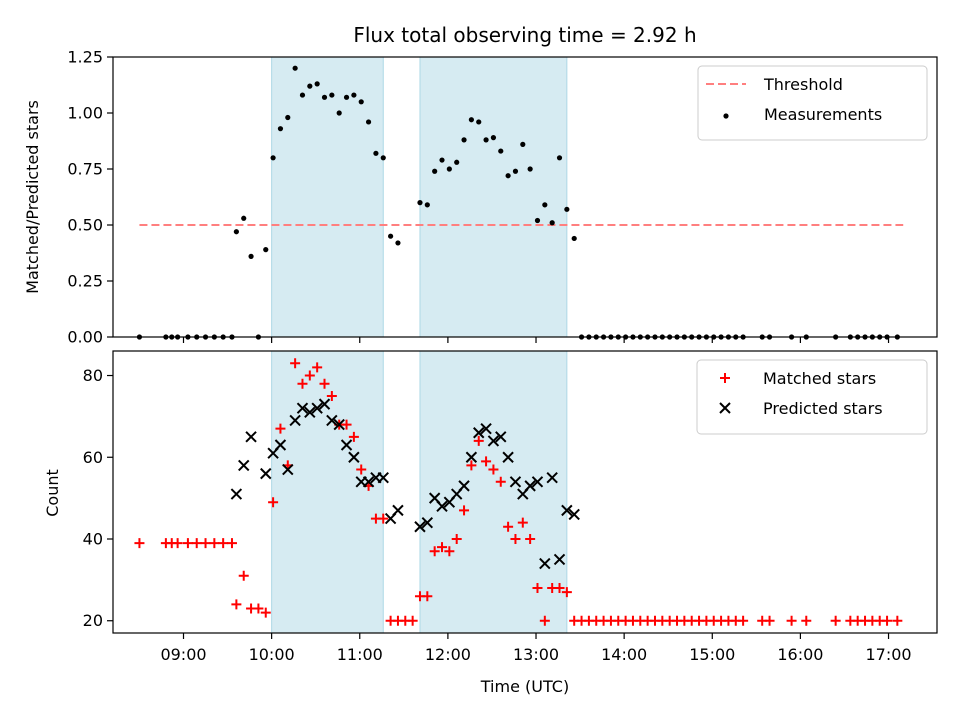  Describe the element at coordinates (524, 686) in the screenshot. I see `x-axis-label: Time (UTC)` at that location.